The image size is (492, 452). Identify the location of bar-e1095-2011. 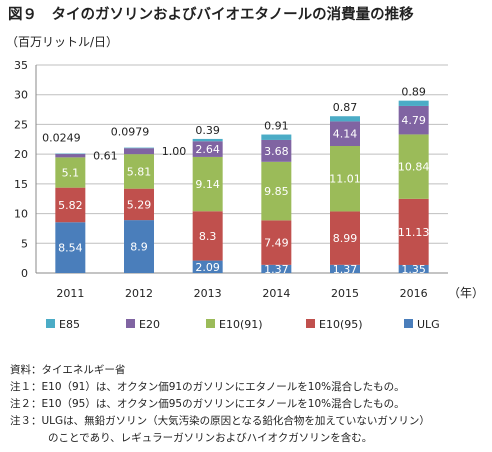
(70, 205).